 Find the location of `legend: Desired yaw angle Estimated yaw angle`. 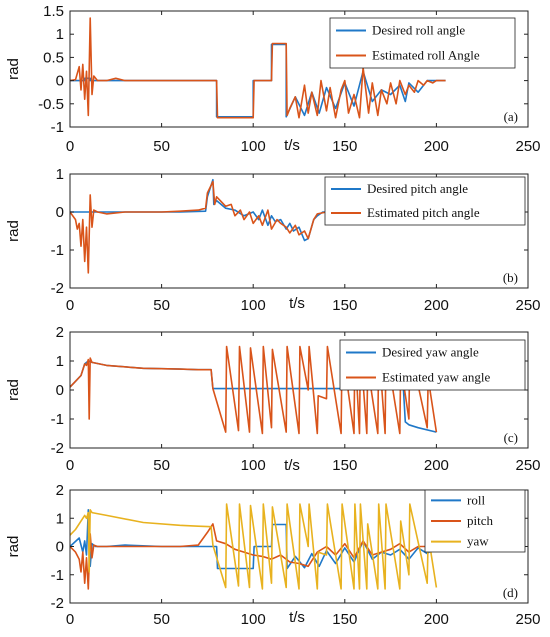

legend: Desired yaw angle Estimated yaw angle is located at coordinates (432, 365).